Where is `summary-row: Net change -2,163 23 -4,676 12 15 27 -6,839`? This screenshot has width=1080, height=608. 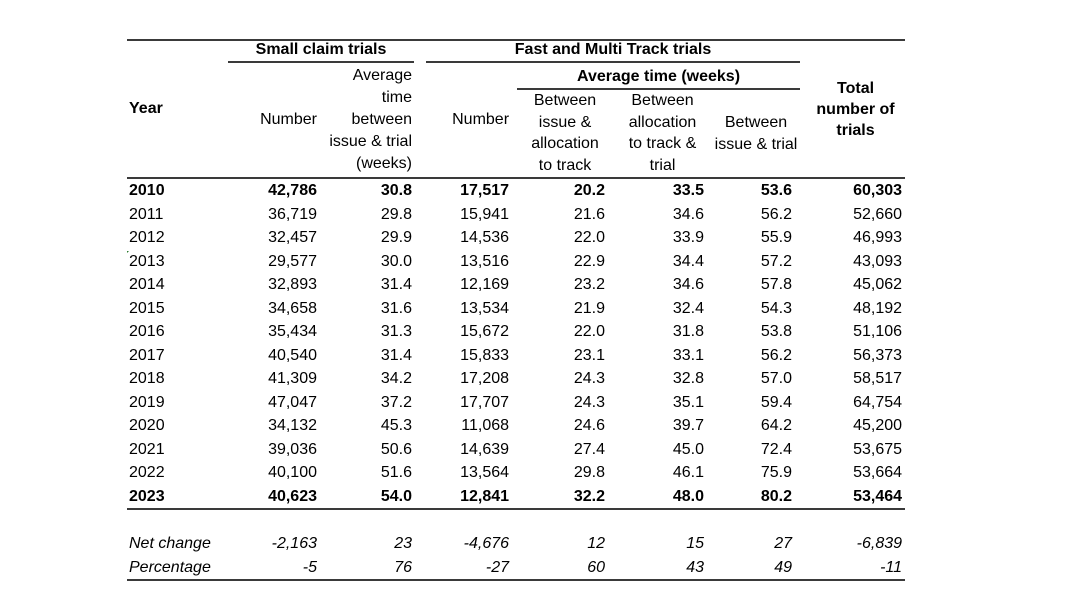 summary-row: Net change -2,163 23 -4,676 12 15 27 -6,839 is located at coordinates (516, 544).